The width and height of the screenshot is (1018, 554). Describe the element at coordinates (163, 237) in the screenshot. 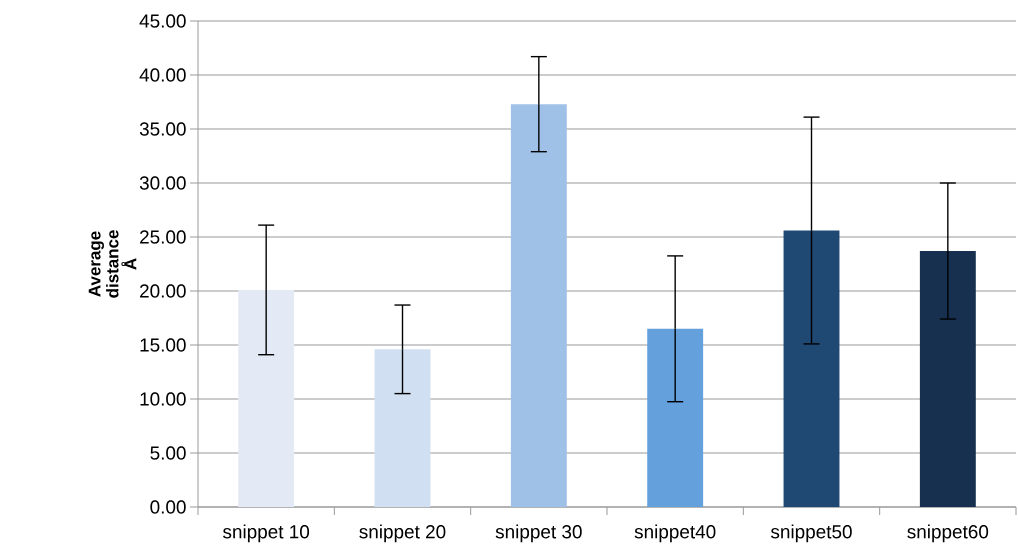

I see `y-tick-label: 25.00` at that location.